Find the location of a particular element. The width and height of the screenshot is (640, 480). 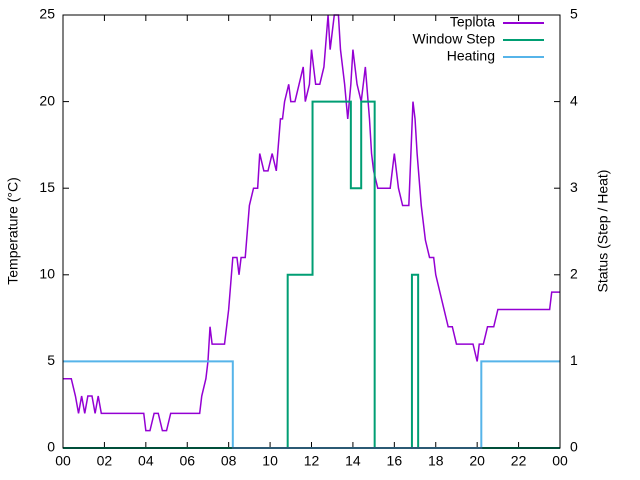

series-line is located at coordinates (311, 404).